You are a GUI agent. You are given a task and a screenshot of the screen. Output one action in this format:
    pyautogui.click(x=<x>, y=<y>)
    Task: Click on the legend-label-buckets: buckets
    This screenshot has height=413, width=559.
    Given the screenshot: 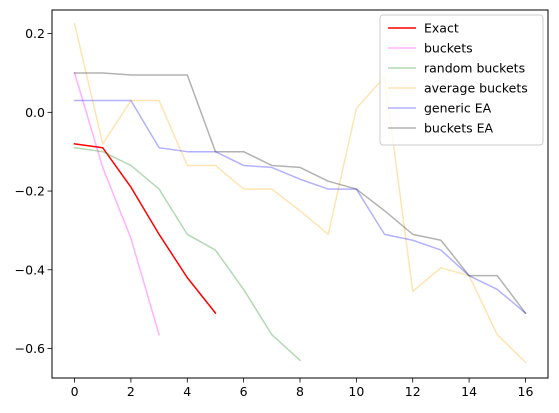 What is the action you would take?
    pyautogui.click(x=448, y=48)
    